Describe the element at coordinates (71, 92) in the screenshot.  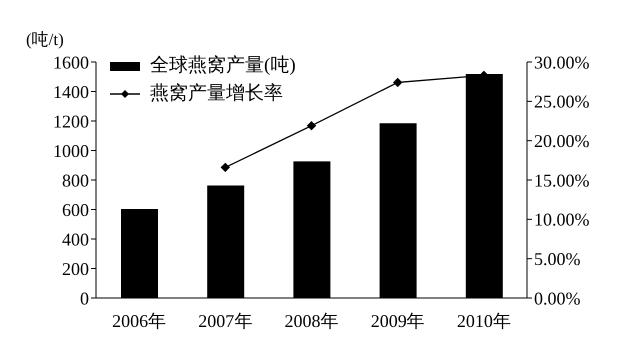
I see `y-tick-label: 1400` at that location.